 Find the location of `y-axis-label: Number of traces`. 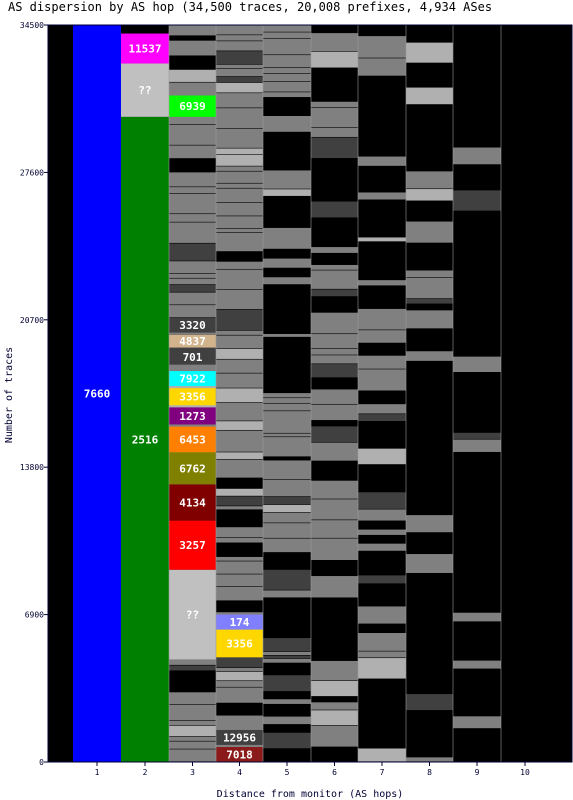

y-axis-label: Number of traces is located at coordinates (9, 395).